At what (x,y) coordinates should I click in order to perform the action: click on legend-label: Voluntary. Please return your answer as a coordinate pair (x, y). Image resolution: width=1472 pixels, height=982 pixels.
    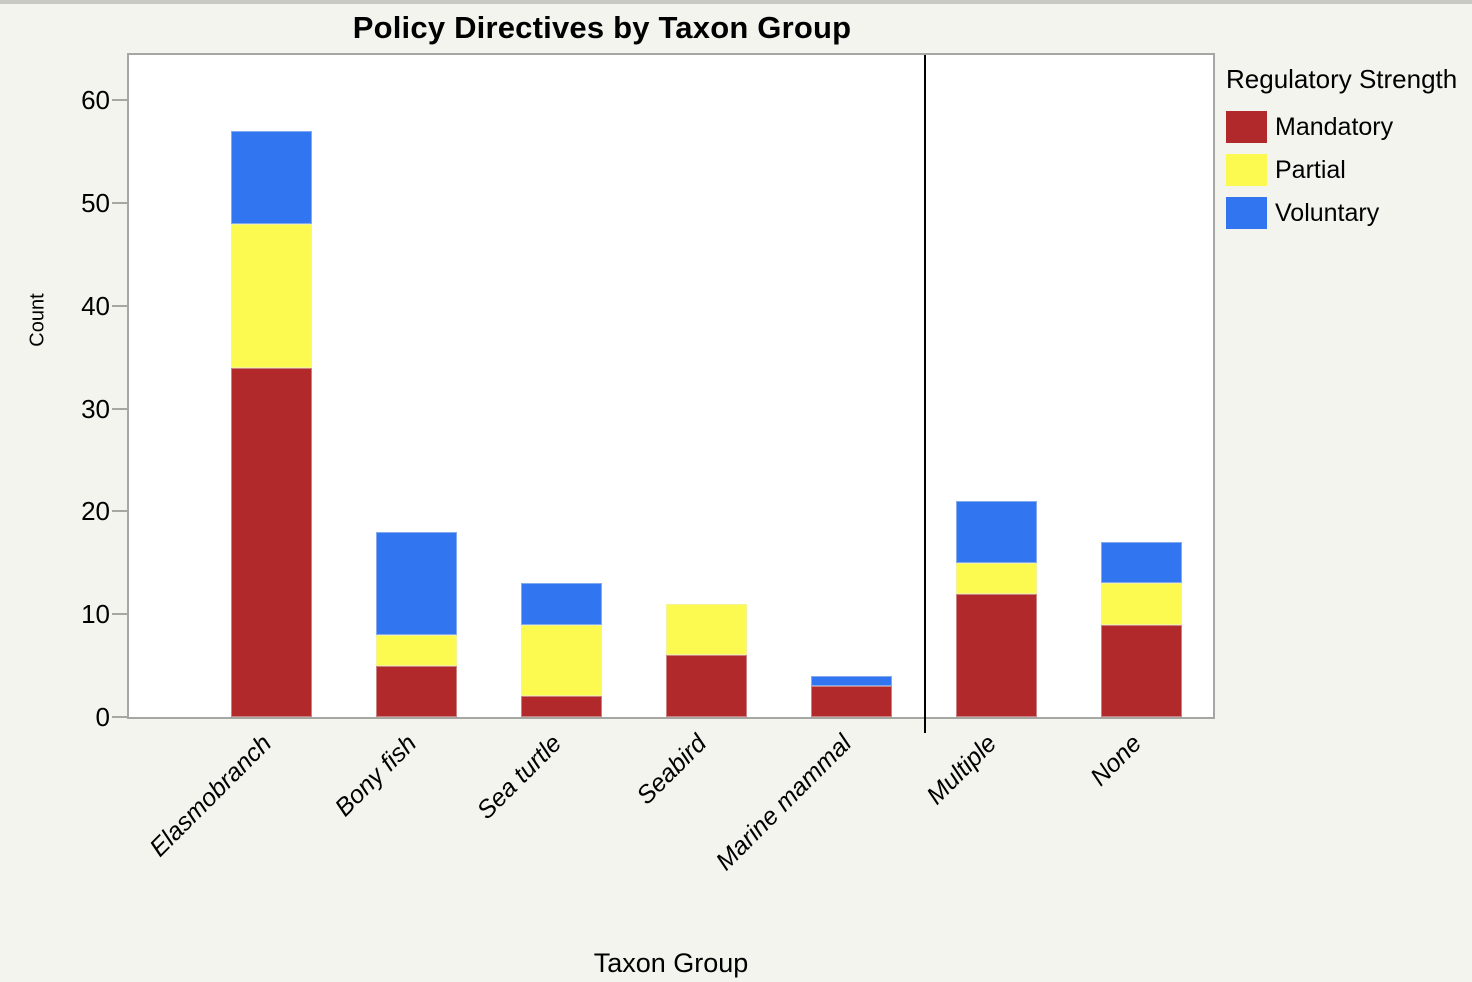
    Looking at the image, I should click on (1327, 212).